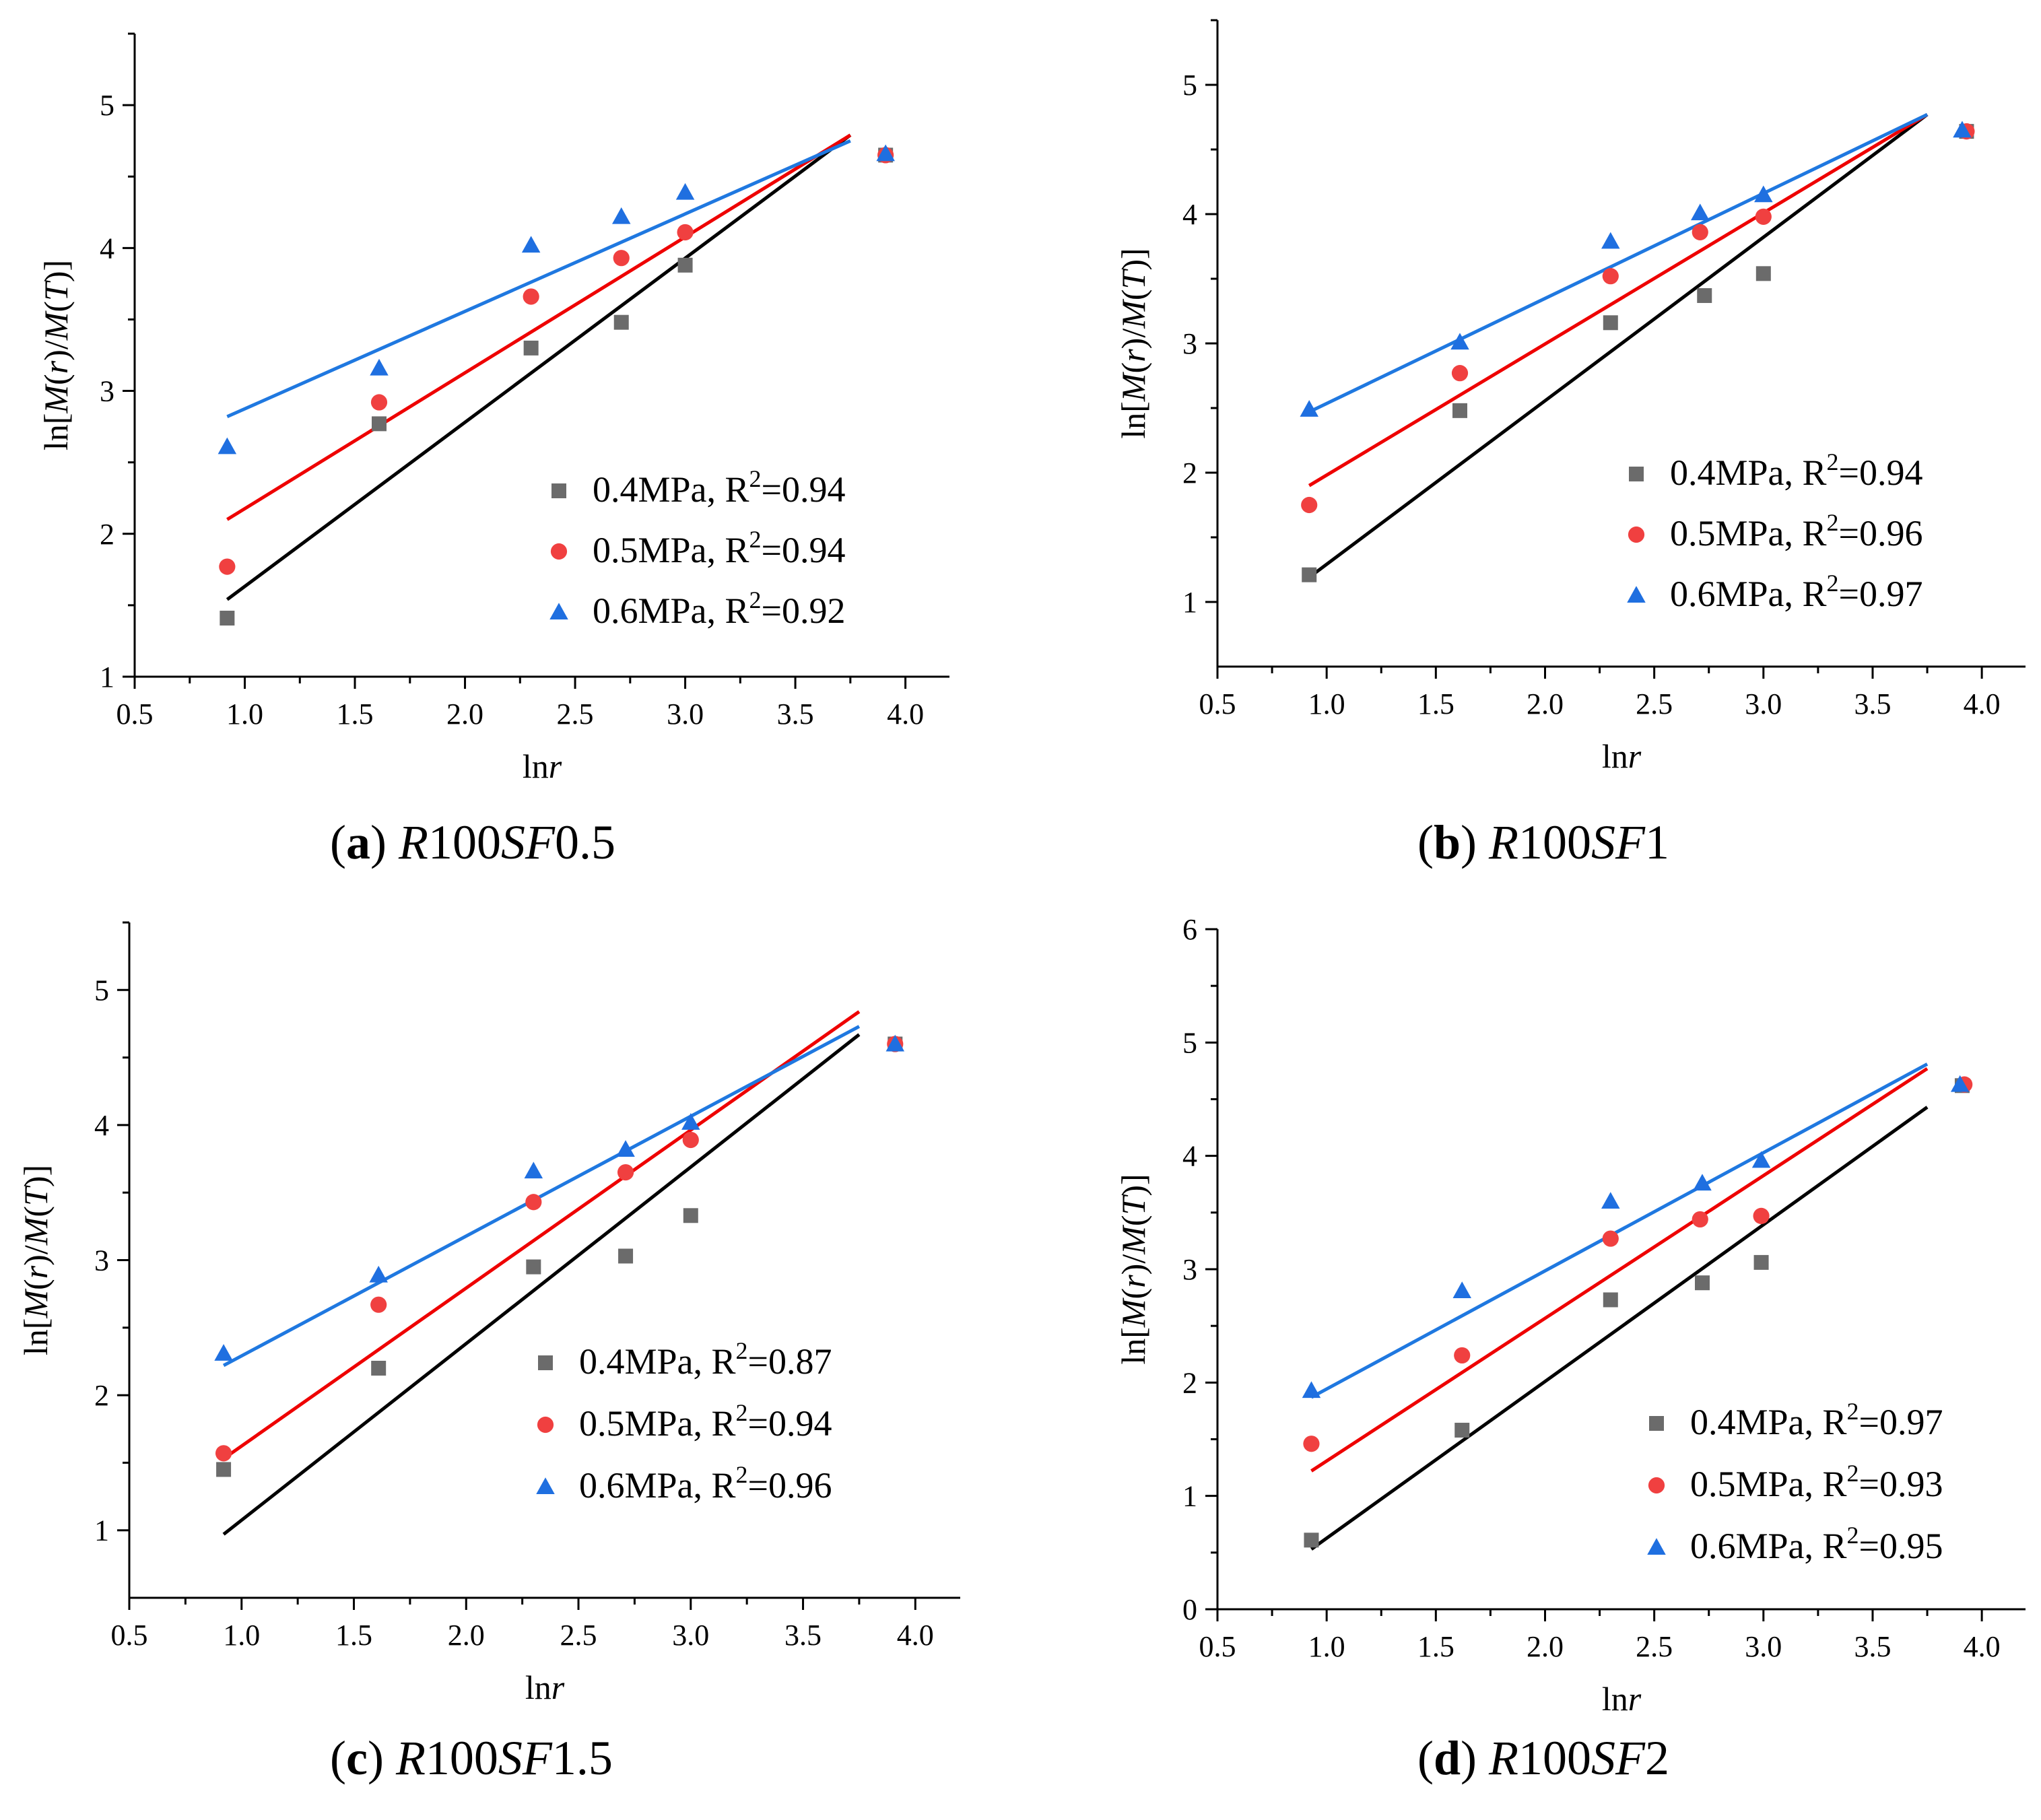  Describe the element at coordinates (1817, 1420) in the screenshot. I see `legend-label: 0.4MPa, R2=0.97` at that location.